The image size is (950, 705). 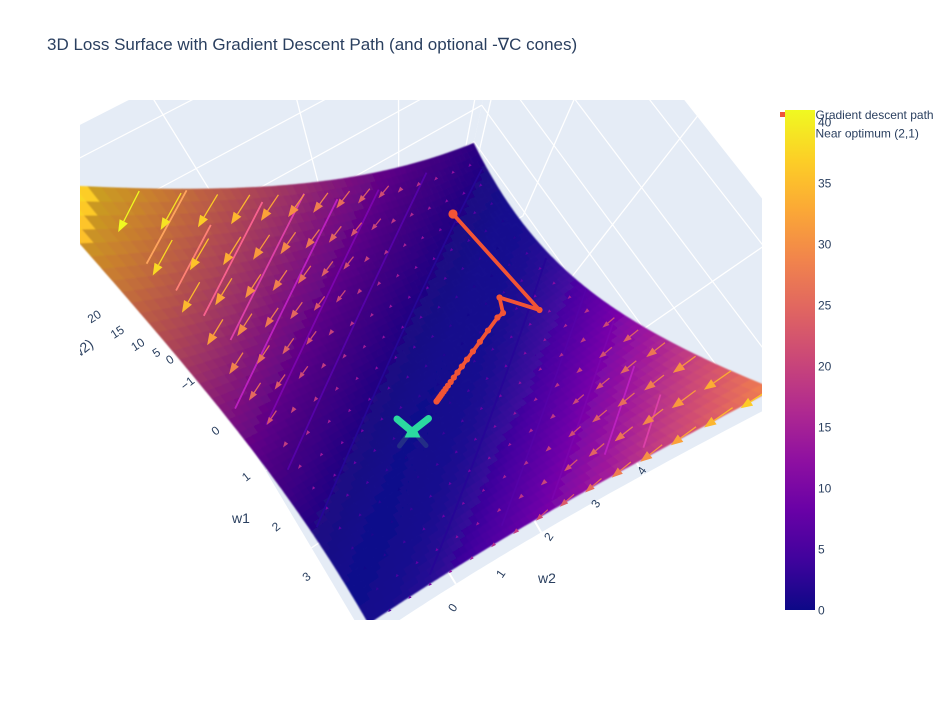 I want to click on svg-text: 20, so click(x=825, y=367).